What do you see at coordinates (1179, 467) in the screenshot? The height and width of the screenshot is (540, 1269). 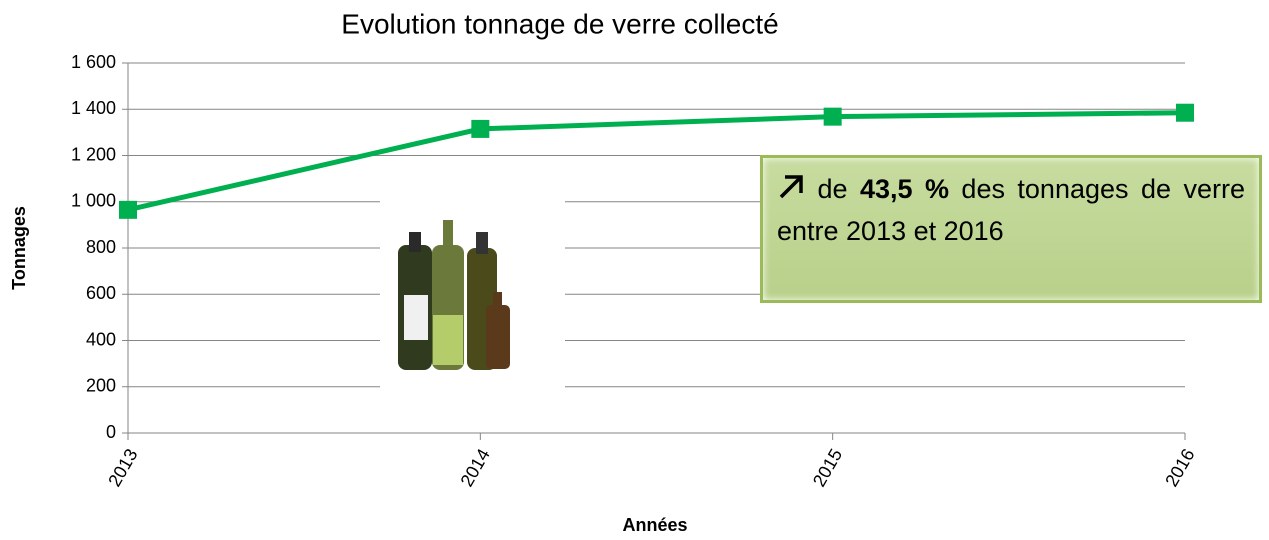 I see `x-tick-label: 2016` at bounding box center [1179, 467].